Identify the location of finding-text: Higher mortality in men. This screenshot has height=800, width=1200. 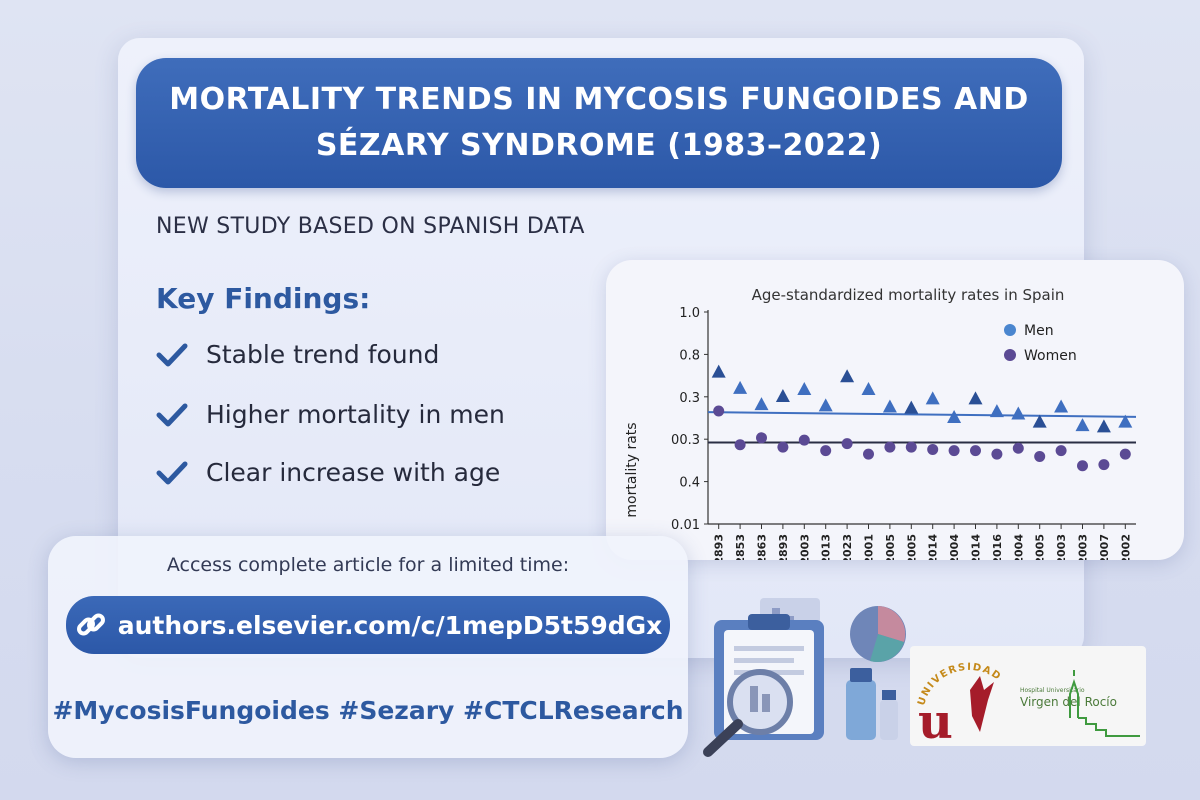
(355, 414).